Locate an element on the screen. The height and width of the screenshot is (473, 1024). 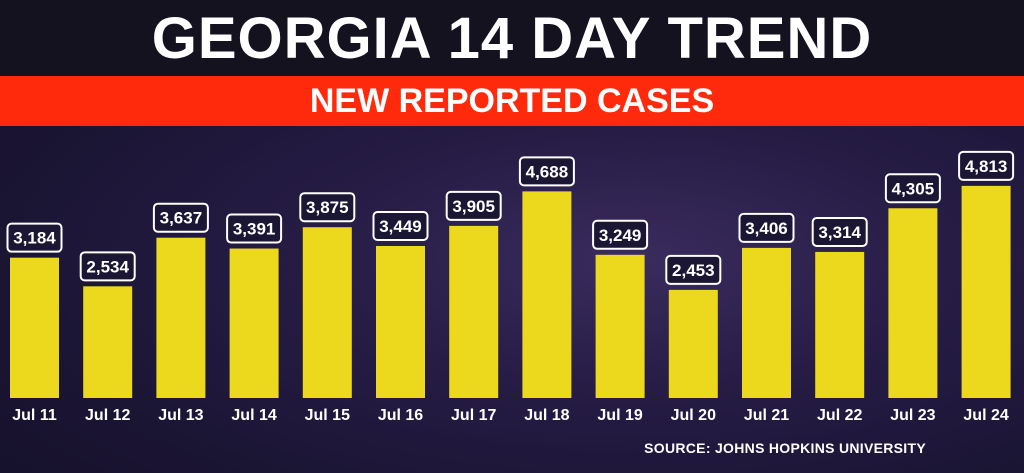
subtitle-band: NEW REPORTED CASES is located at coordinates (512, 101).